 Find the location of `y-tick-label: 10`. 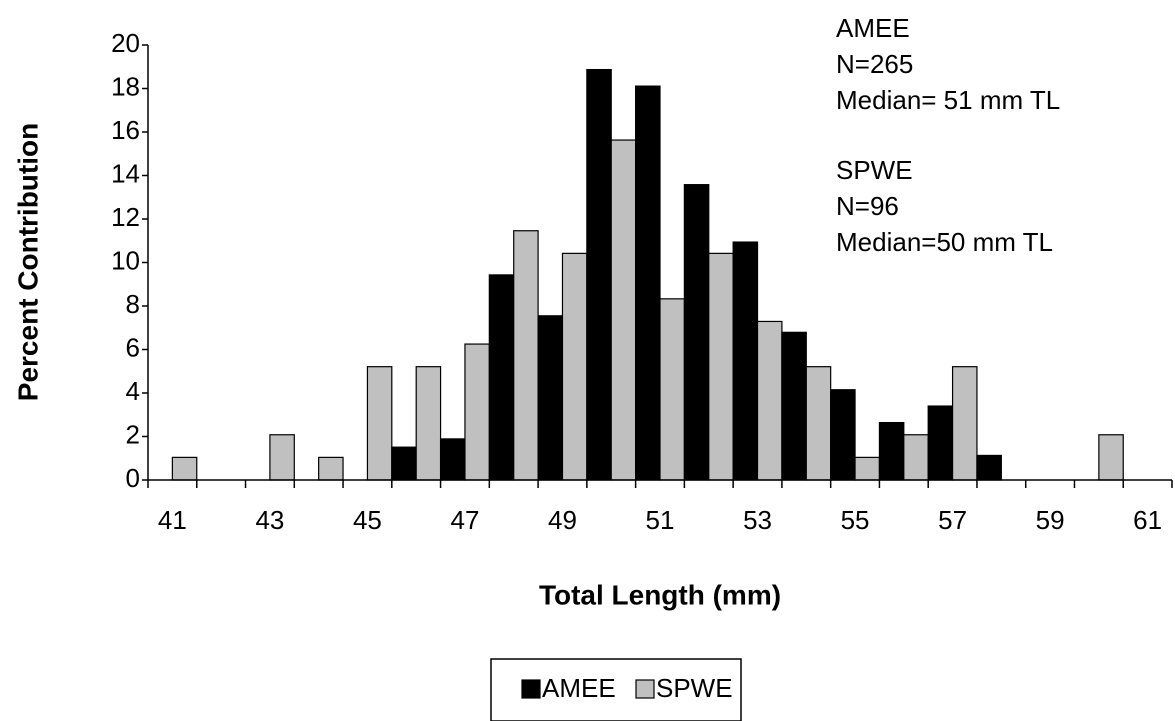

y-tick-label: 10 is located at coordinates (125, 260).